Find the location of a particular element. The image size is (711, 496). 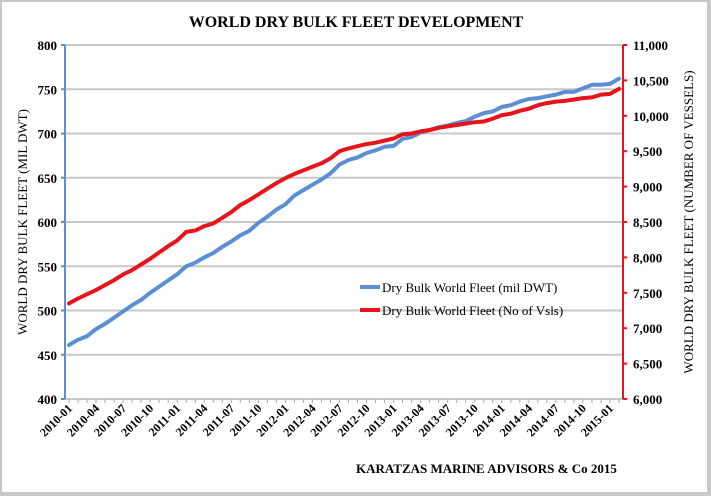

legend-item-vessels: Dry Bulk World Fleet (No of Vsls) is located at coordinates (461, 310).